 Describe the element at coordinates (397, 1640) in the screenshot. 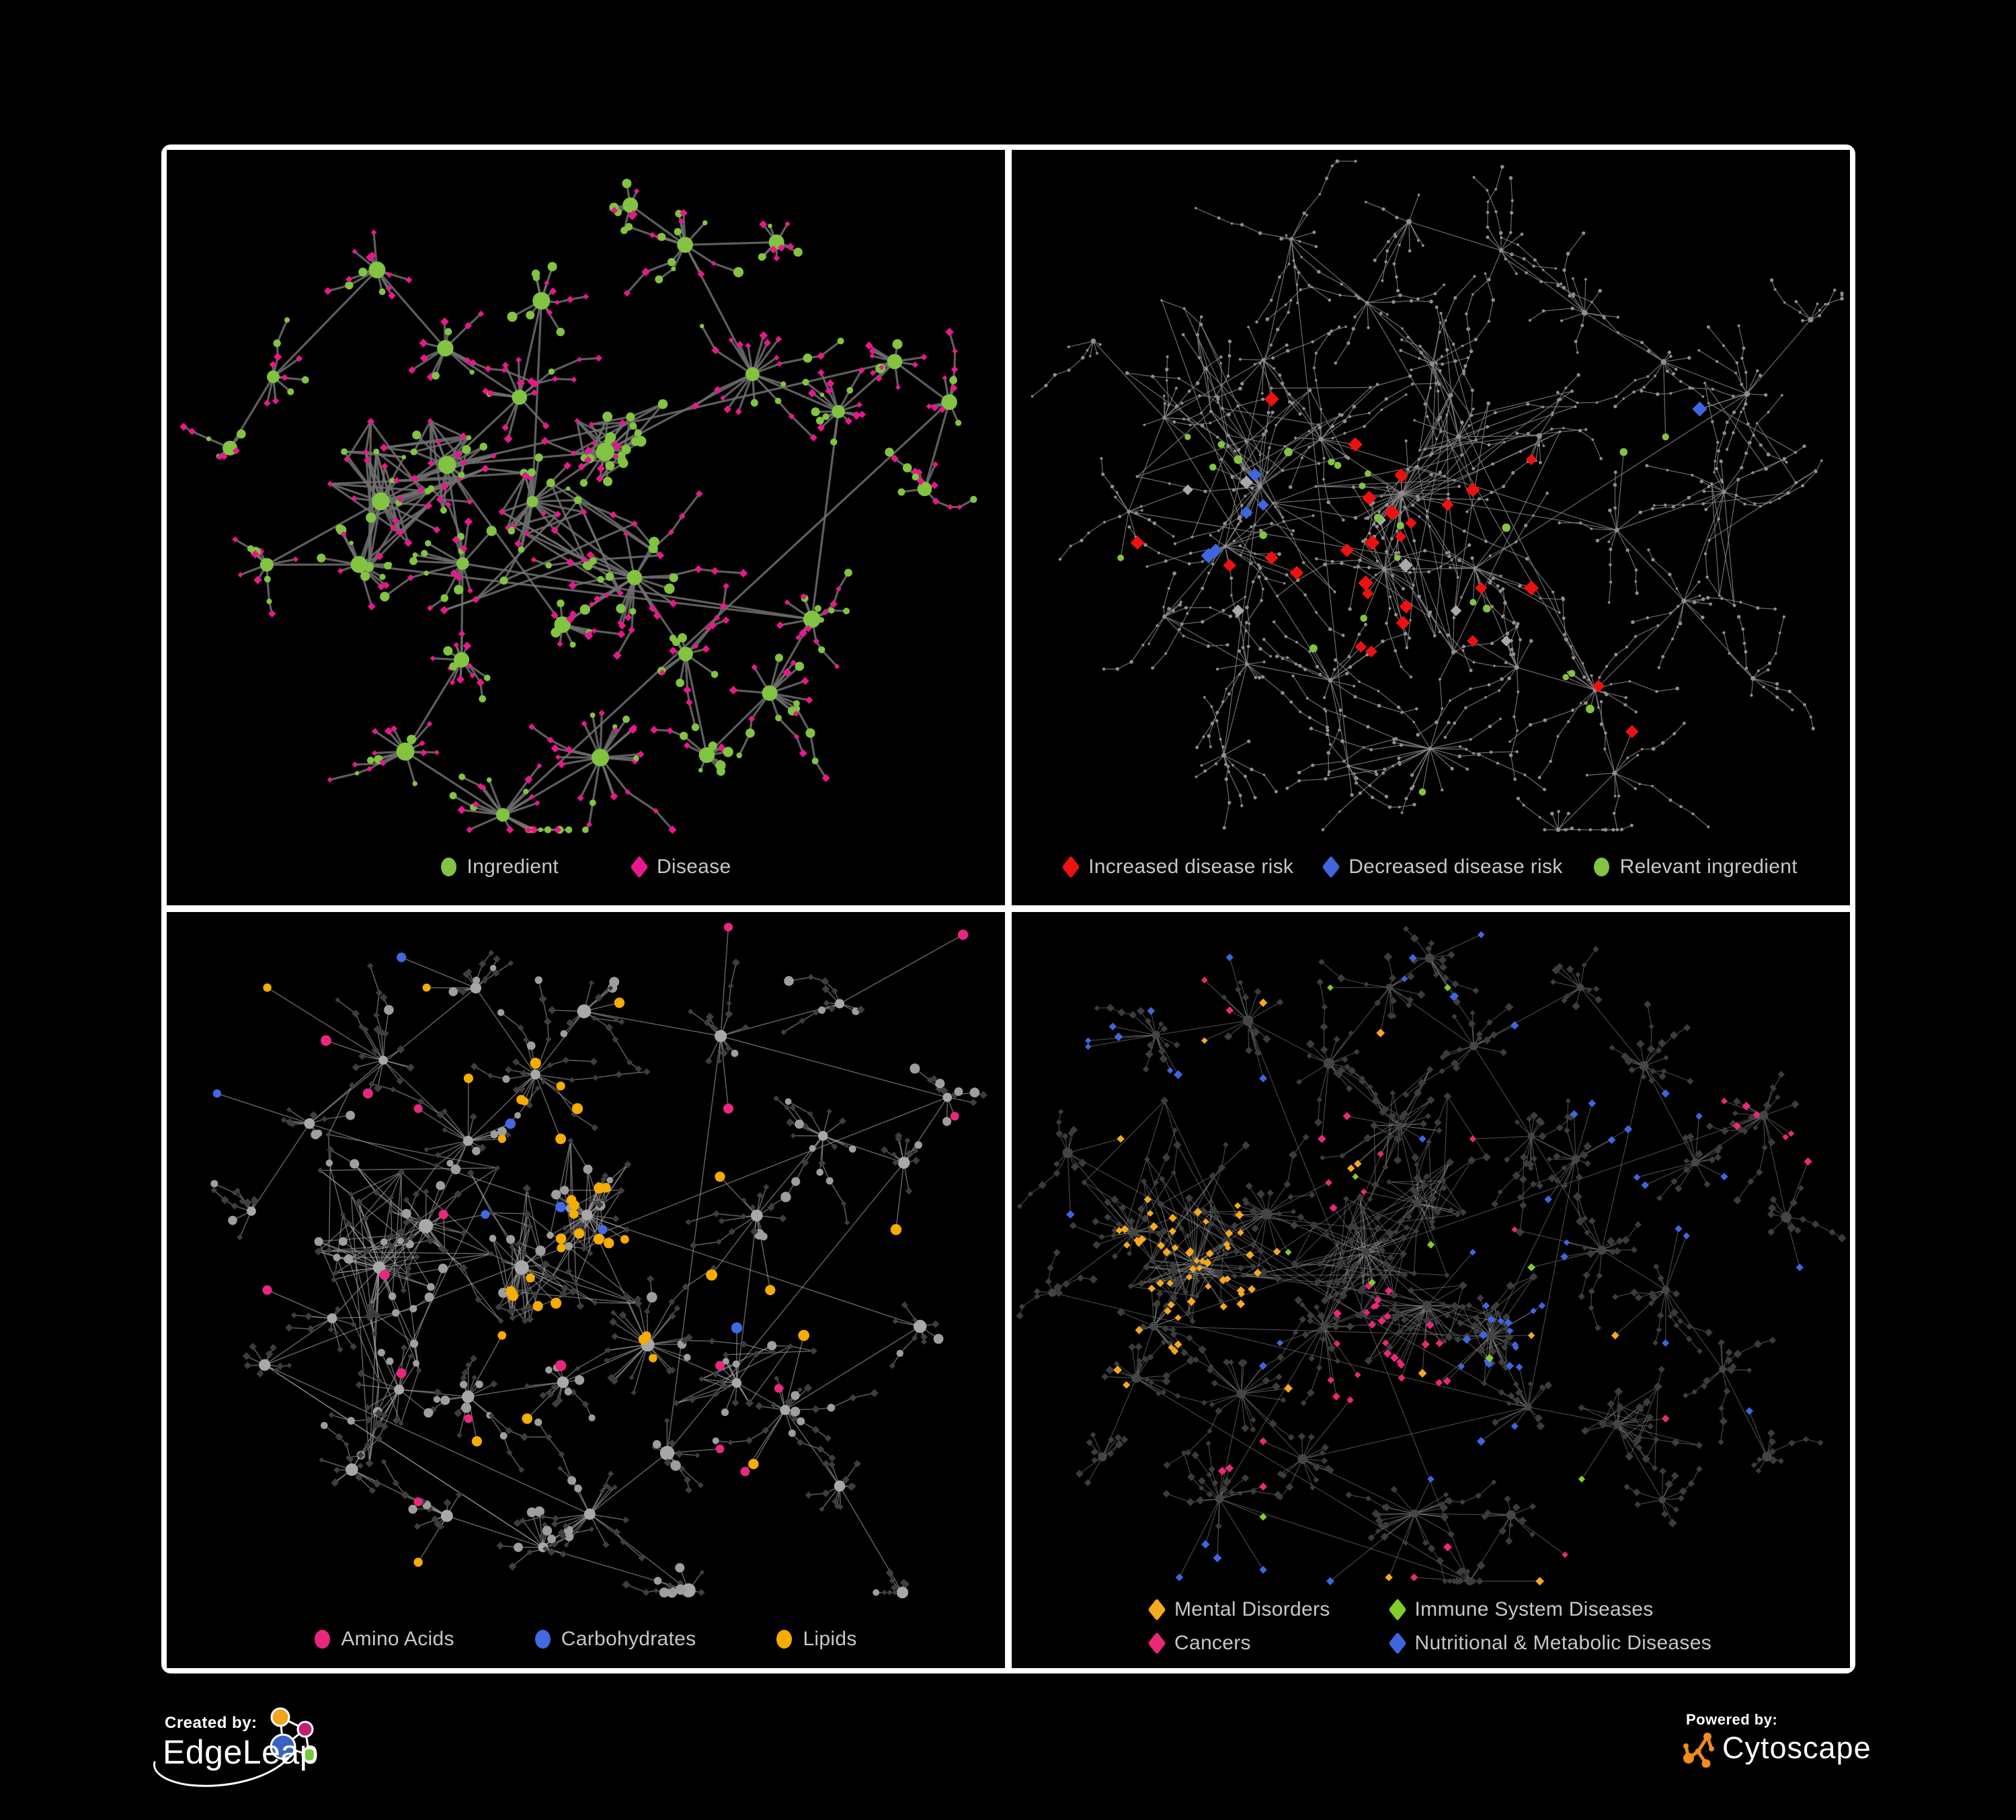

I see `legend-label: Amino Acids` at that location.